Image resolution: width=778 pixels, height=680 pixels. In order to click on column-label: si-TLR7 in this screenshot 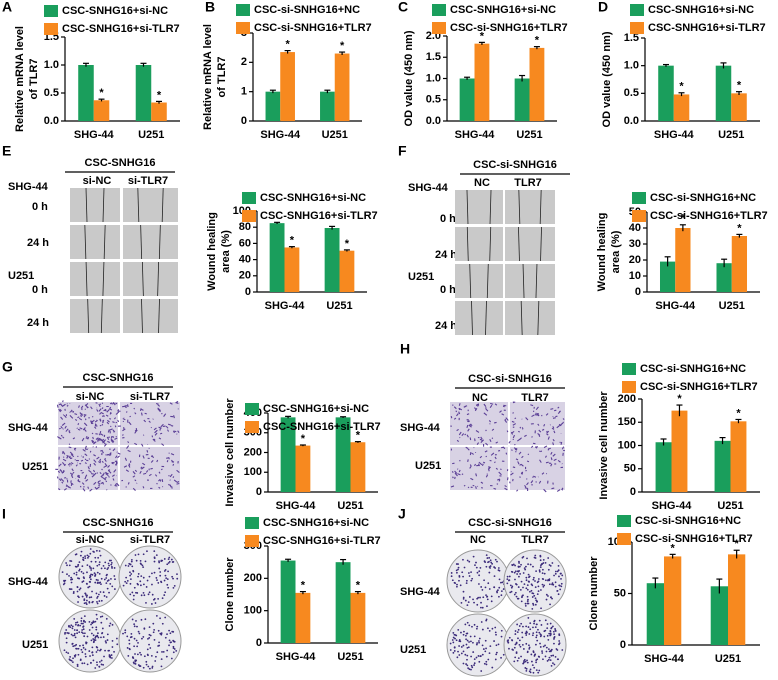, I will do `click(148, 181)`.